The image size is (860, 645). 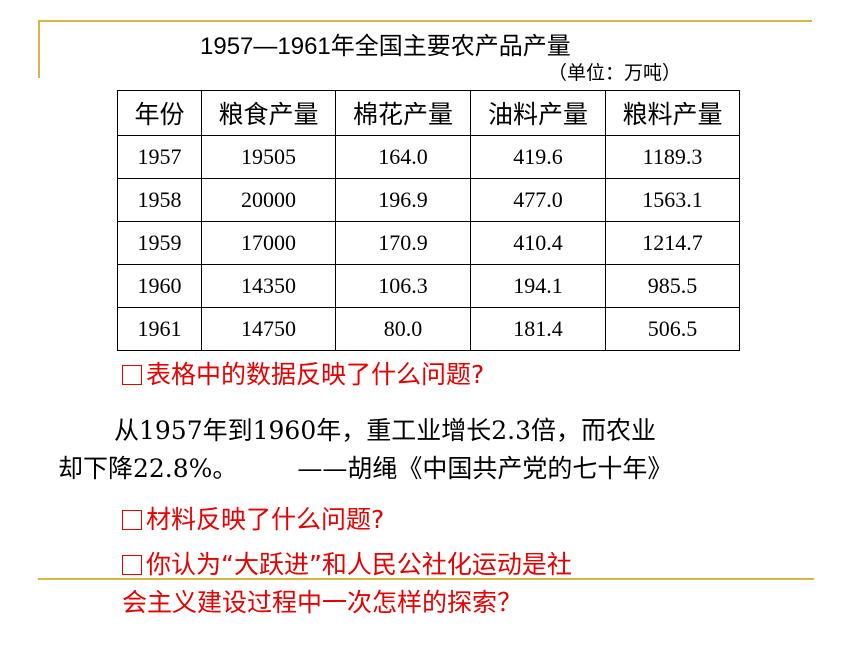 What do you see at coordinates (268, 329) in the screenshot?
I see `cell-grain: 14750` at bounding box center [268, 329].